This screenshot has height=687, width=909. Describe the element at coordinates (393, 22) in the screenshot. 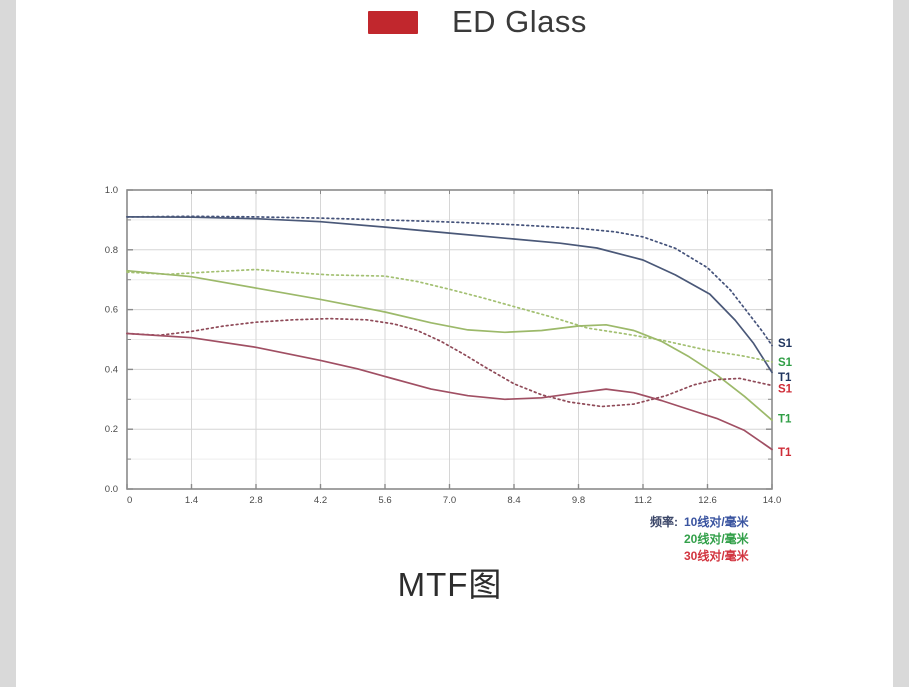

I see `ed-glass-swatch` at that location.